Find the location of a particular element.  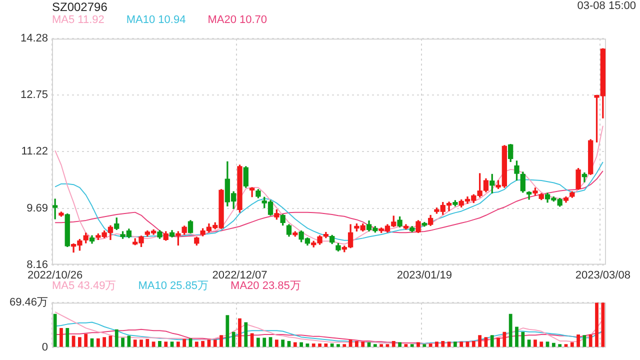

text: MA20 10.70 is located at coordinates (238, 21).